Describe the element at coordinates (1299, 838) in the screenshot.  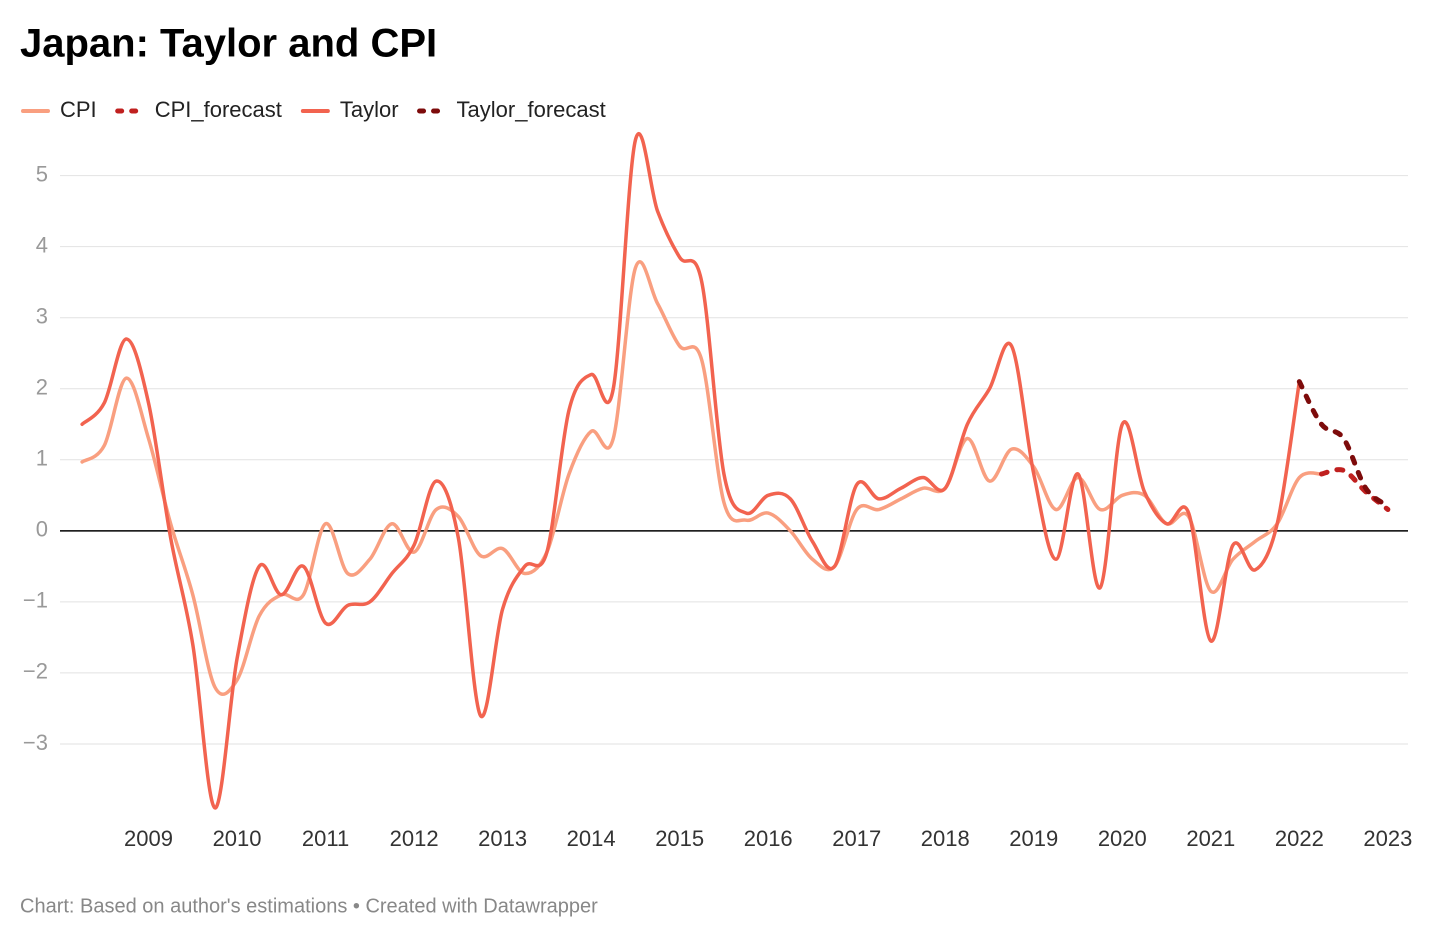
I see `x-tick-label: 2022` at that location.